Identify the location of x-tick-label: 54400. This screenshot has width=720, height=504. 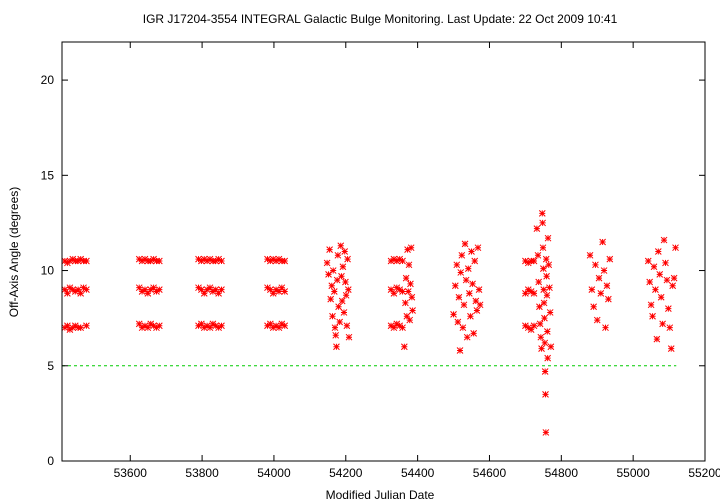
(418, 473).